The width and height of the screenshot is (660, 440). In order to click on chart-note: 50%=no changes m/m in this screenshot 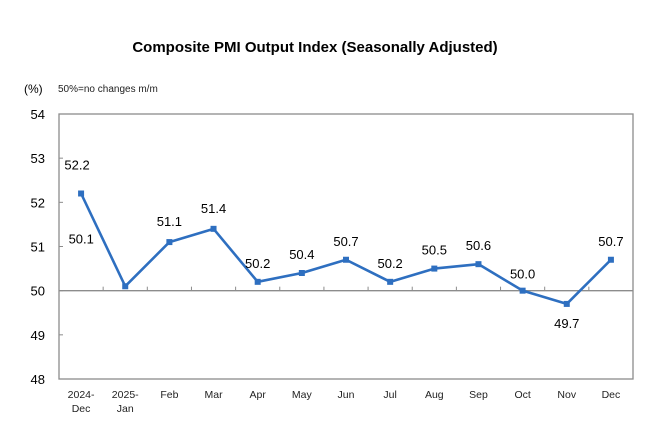, I will do `click(108, 89)`.